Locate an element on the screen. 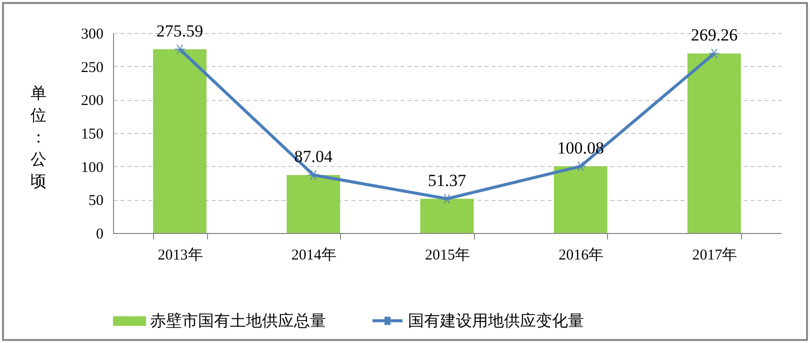  legend-label: 赤壁市国有土地供应总量 is located at coordinates (238, 321).